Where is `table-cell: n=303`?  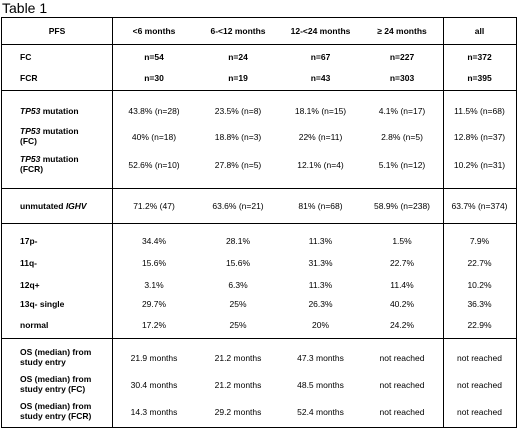 table-cell: n=303 is located at coordinates (402, 78).